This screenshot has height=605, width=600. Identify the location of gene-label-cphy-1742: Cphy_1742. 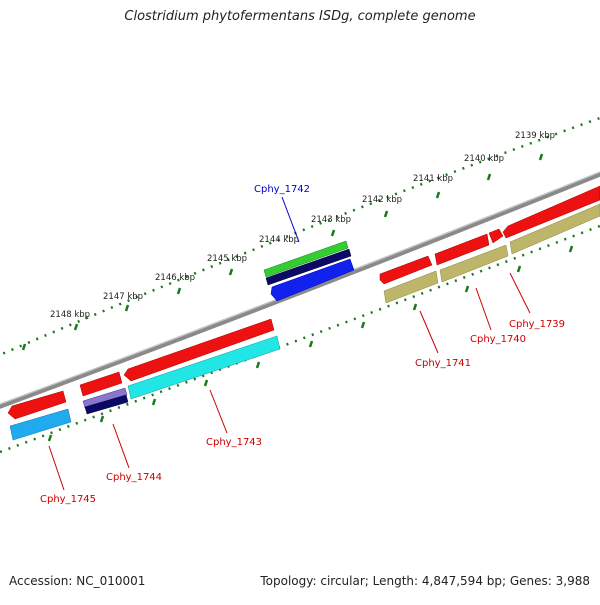
(282, 189).